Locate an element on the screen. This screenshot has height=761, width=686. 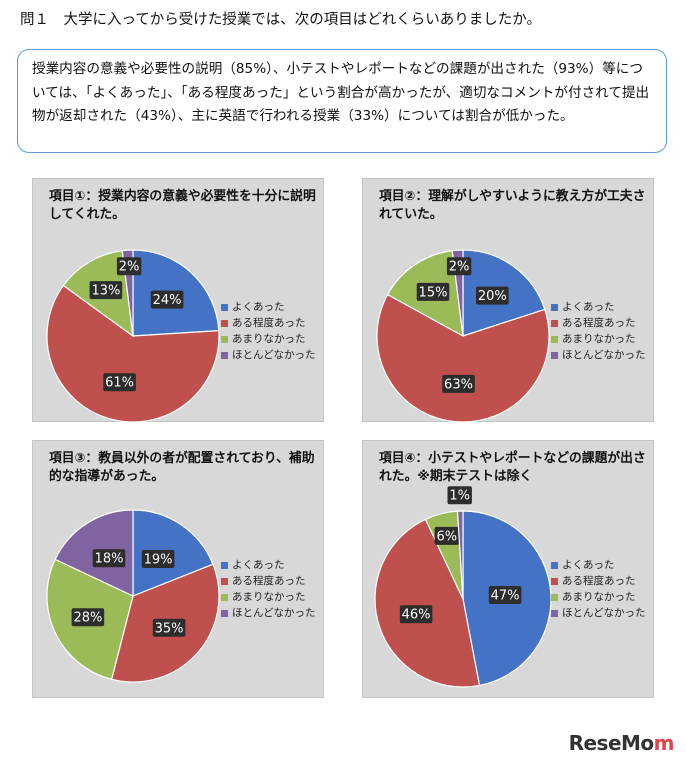
resemom-logo: ReseMom is located at coordinates (621, 743).